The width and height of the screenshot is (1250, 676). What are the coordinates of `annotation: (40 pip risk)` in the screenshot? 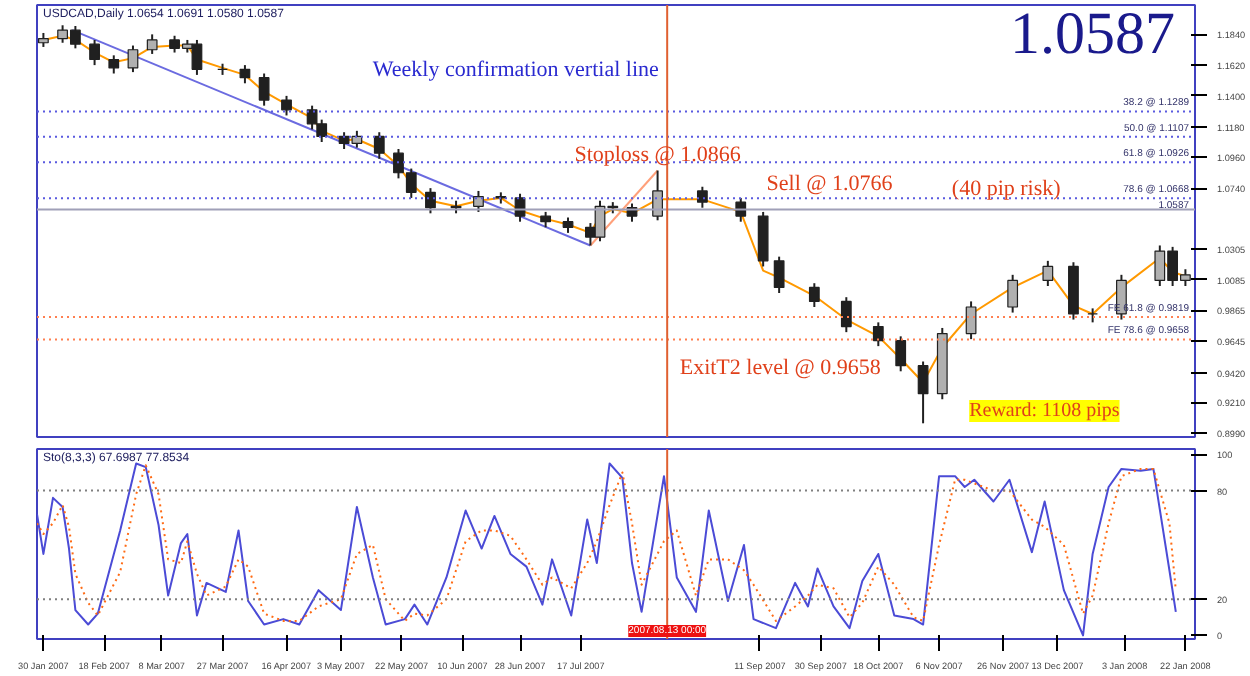 It's located at (1006, 188).